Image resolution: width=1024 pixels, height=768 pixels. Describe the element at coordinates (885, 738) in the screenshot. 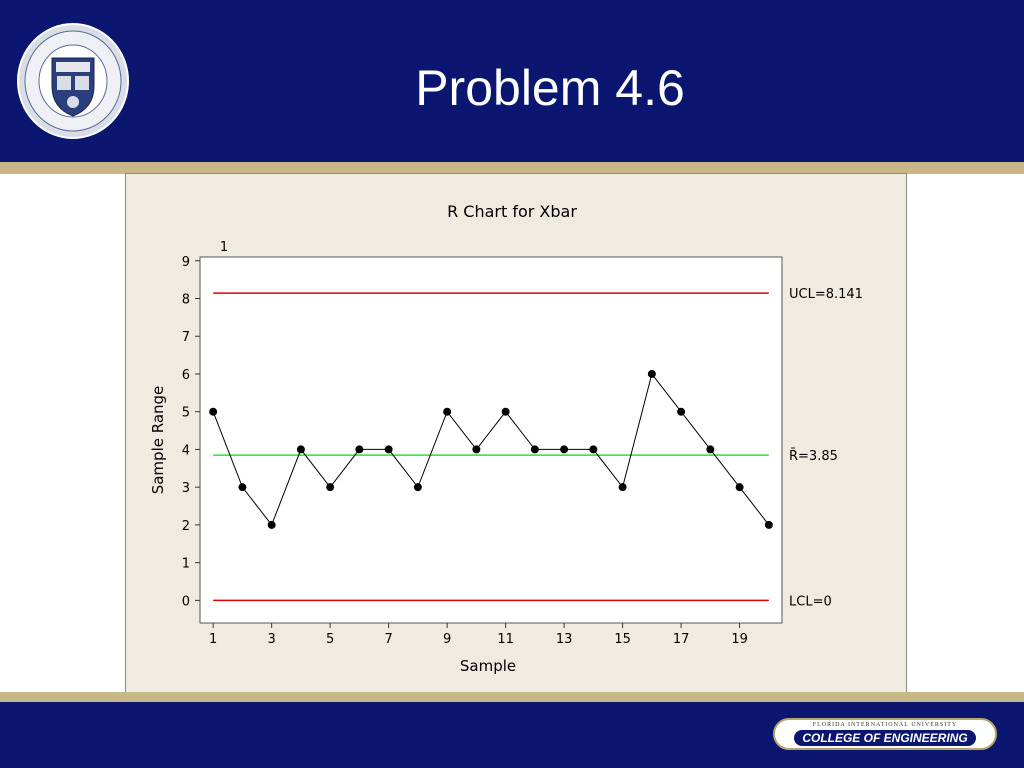

I see `logo-college-text: COLLEGE OF ENGINEERING` at that location.